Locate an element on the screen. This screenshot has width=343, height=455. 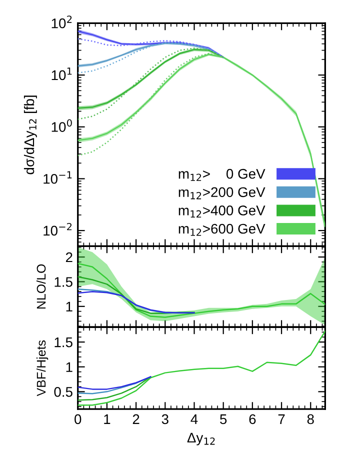
y-tick-label: 10$^{2}$ is located at coordinates (62, 22).